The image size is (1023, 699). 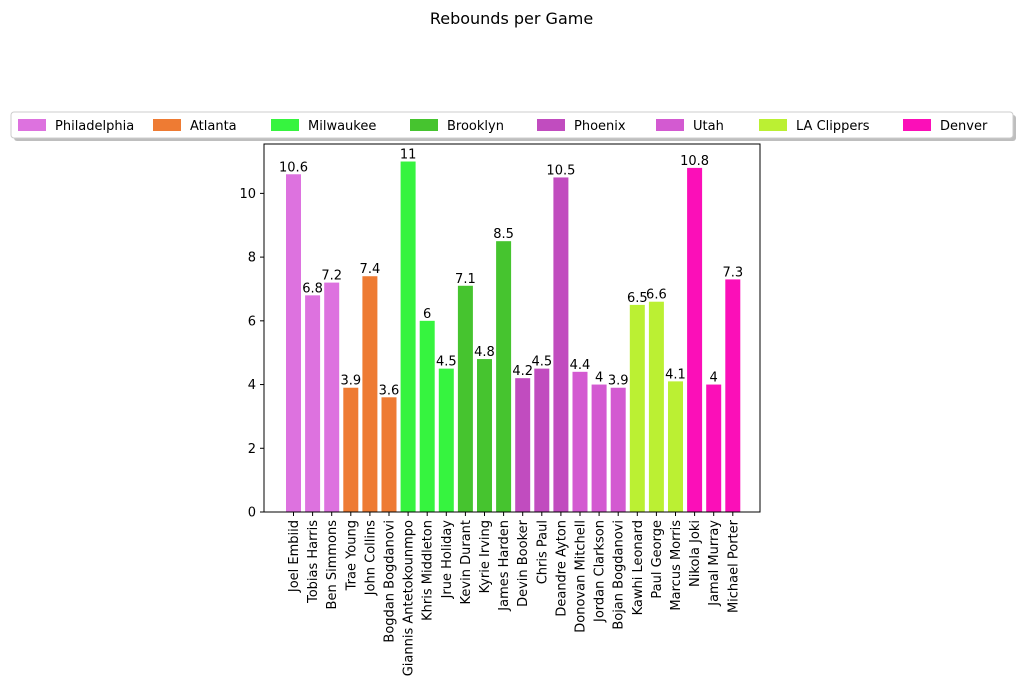 What do you see at coordinates (293, 167) in the screenshot?
I see `data-label: 10.6` at bounding box center [293, 167].